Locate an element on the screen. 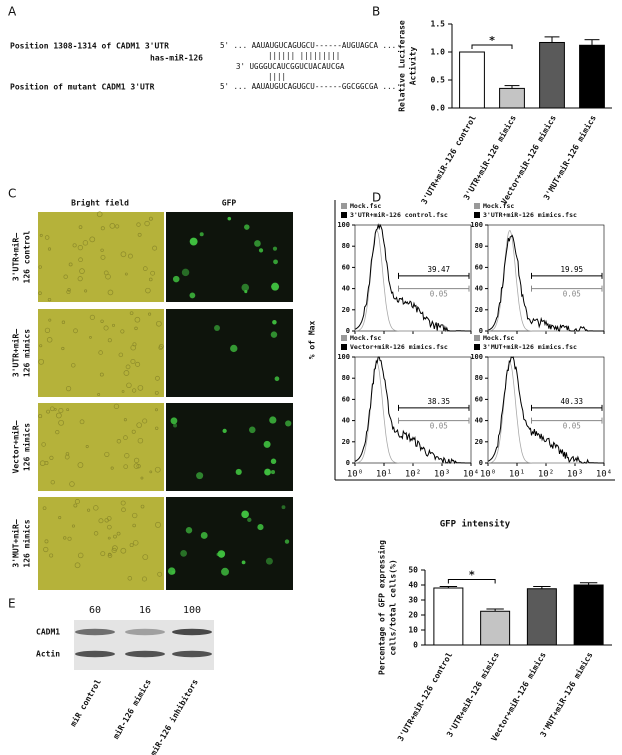 The height and width of the screenshot is (755, 622). gfp-image is located at coordinates (229, 353).